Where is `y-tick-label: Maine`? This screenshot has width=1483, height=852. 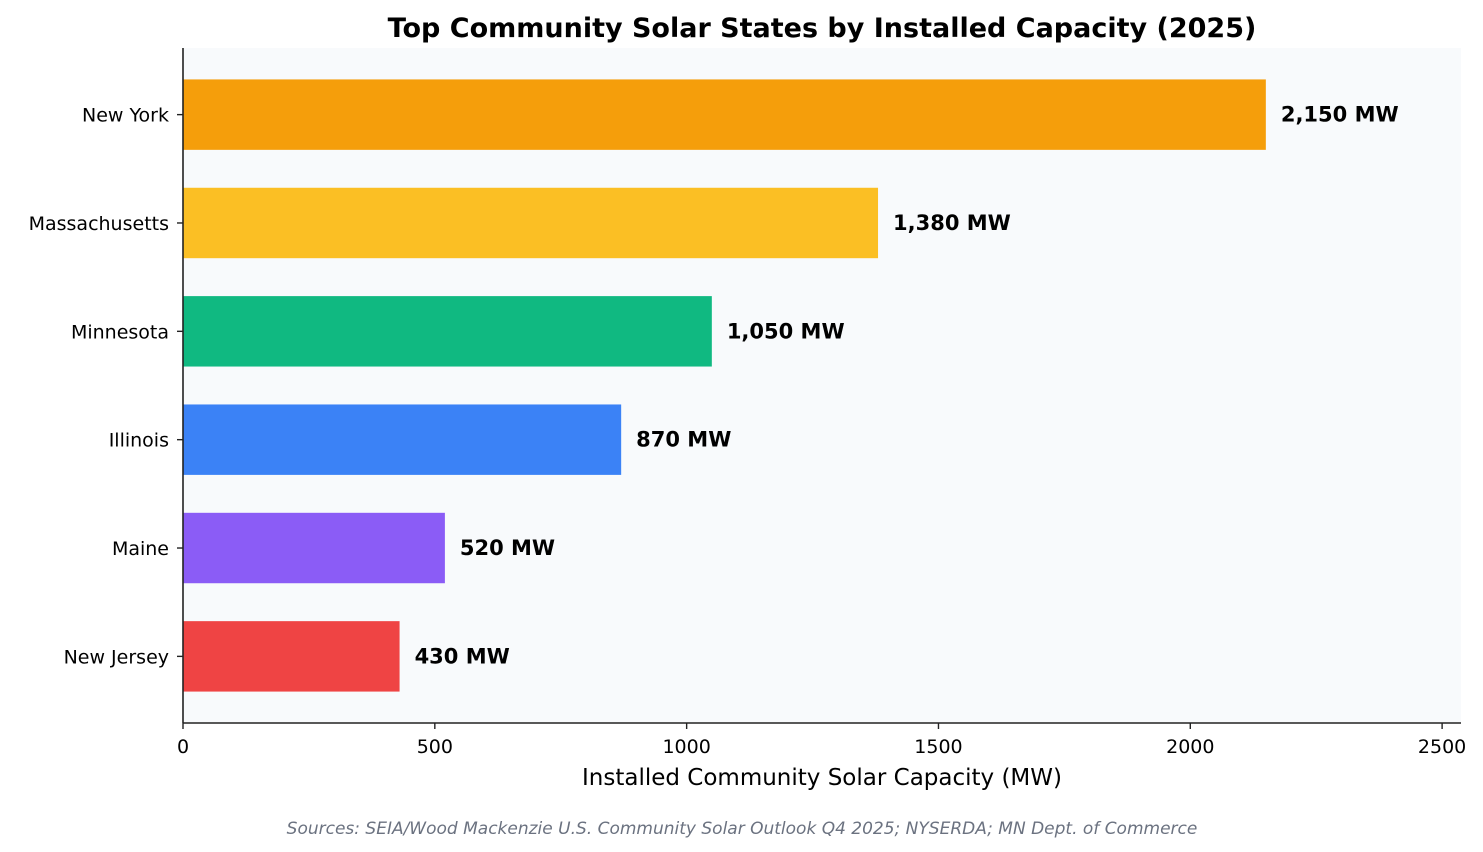 y-tick-label: Maine is located at coordinates (140, 549).